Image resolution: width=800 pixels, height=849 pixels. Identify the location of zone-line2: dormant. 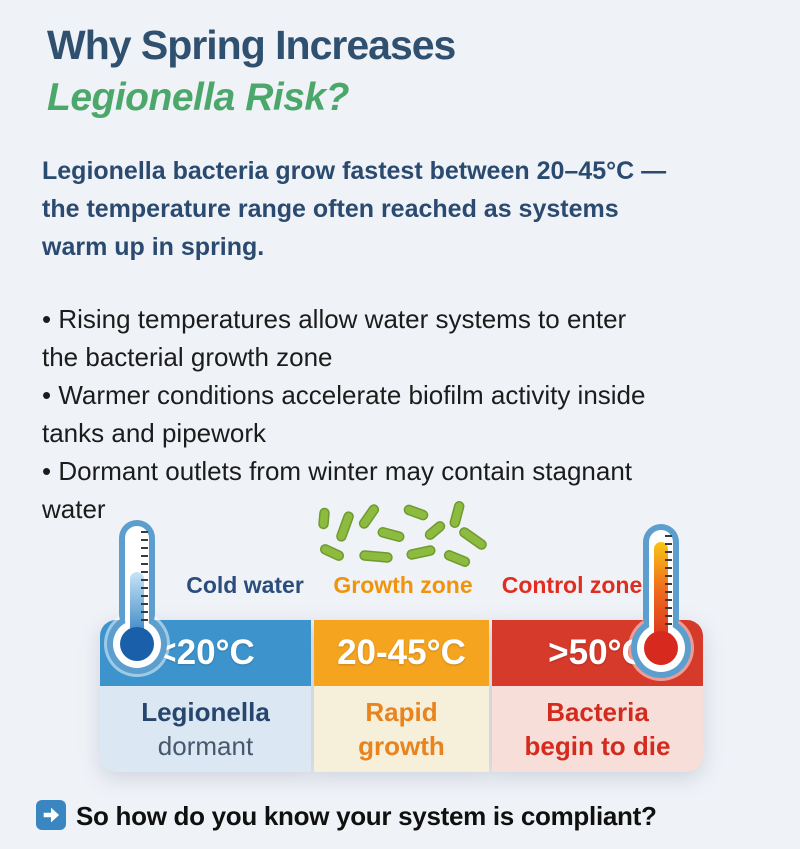
(205, 746).